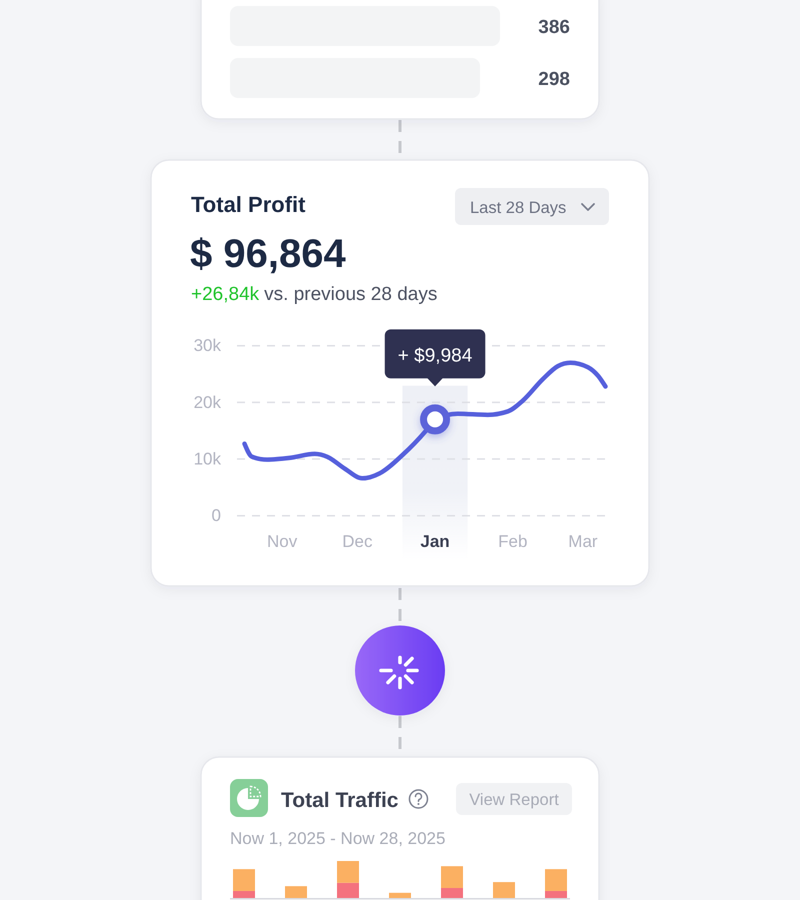 The height and width of the screenshot is (900, 800). What do you see at coordinates (216, 516) in the screenshot?
I see `y-tick-label: 0` at bounding box center [216, 516].